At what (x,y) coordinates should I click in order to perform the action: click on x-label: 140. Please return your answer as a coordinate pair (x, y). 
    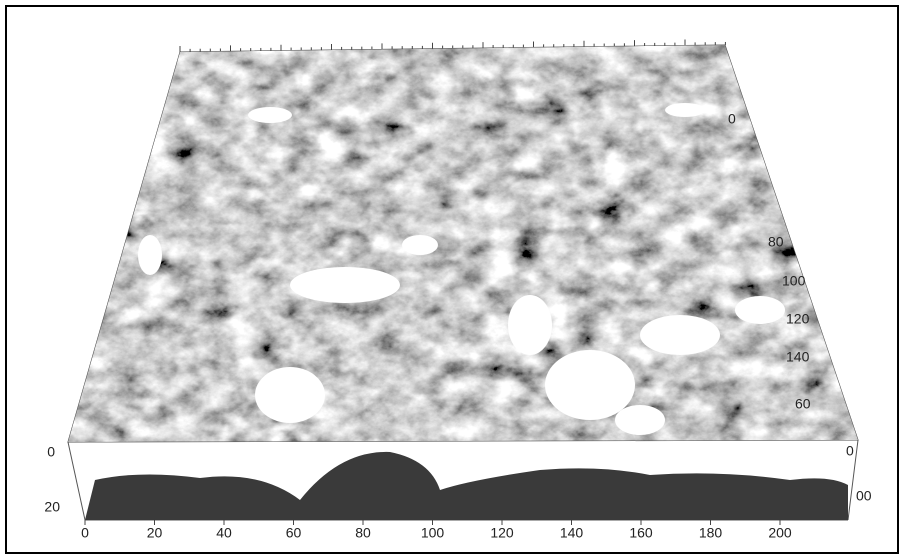
    Looking at the image, I should click on (572, 533).